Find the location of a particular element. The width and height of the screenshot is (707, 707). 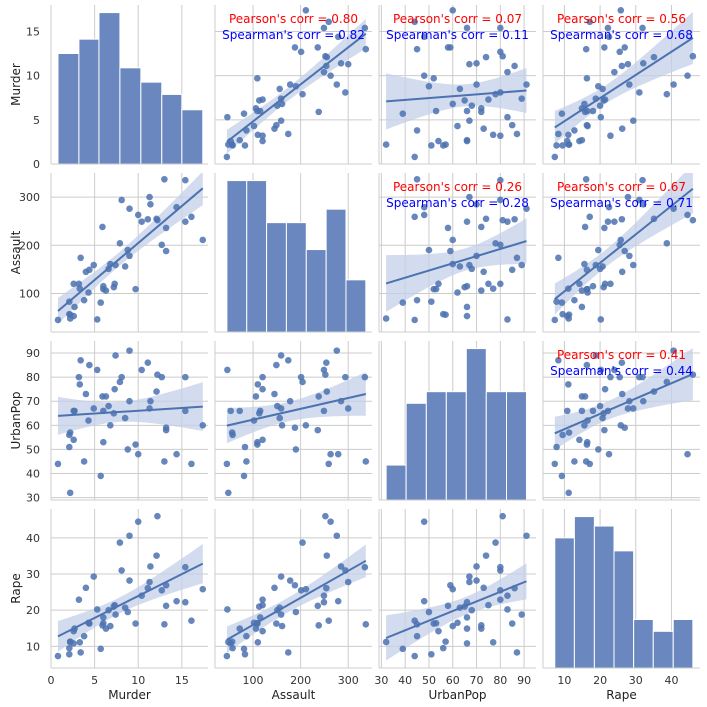

x-tick-label: 90 is located at coordinates (524, 680).